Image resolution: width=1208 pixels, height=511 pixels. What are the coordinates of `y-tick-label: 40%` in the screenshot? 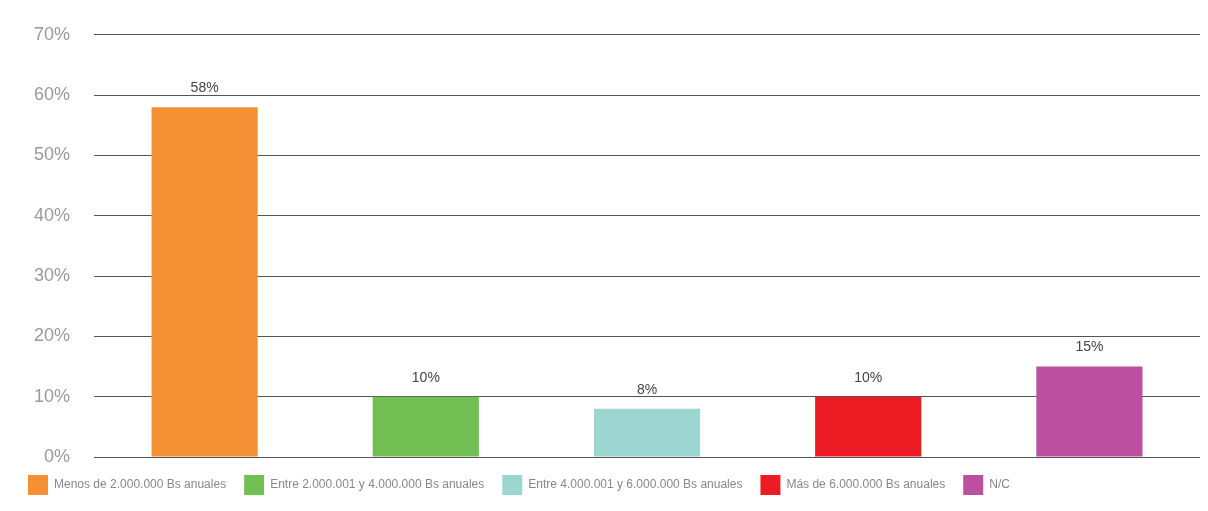 It's located at (52, 214).